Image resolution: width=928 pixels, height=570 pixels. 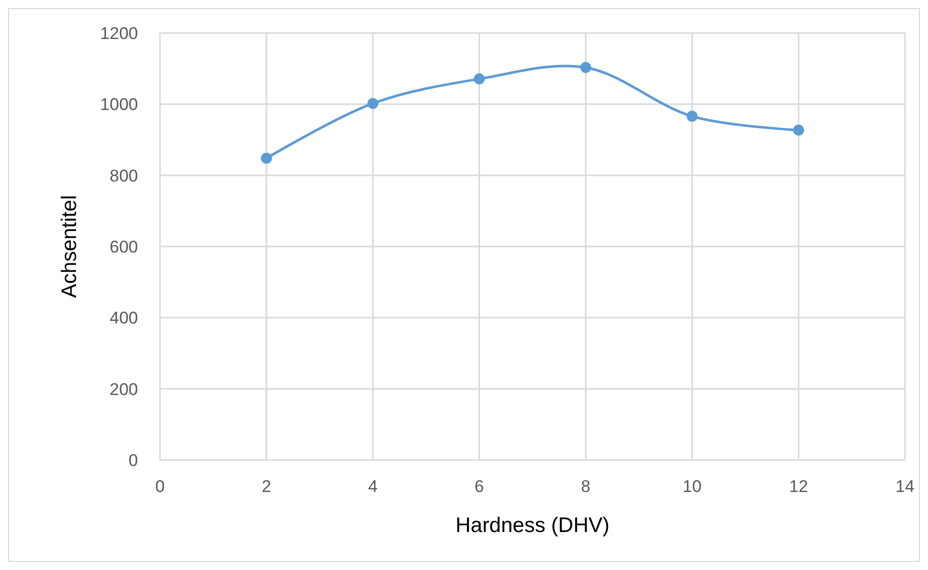 I want to click on y-axis-title: Achsentitel, so click(x=69, y=246).